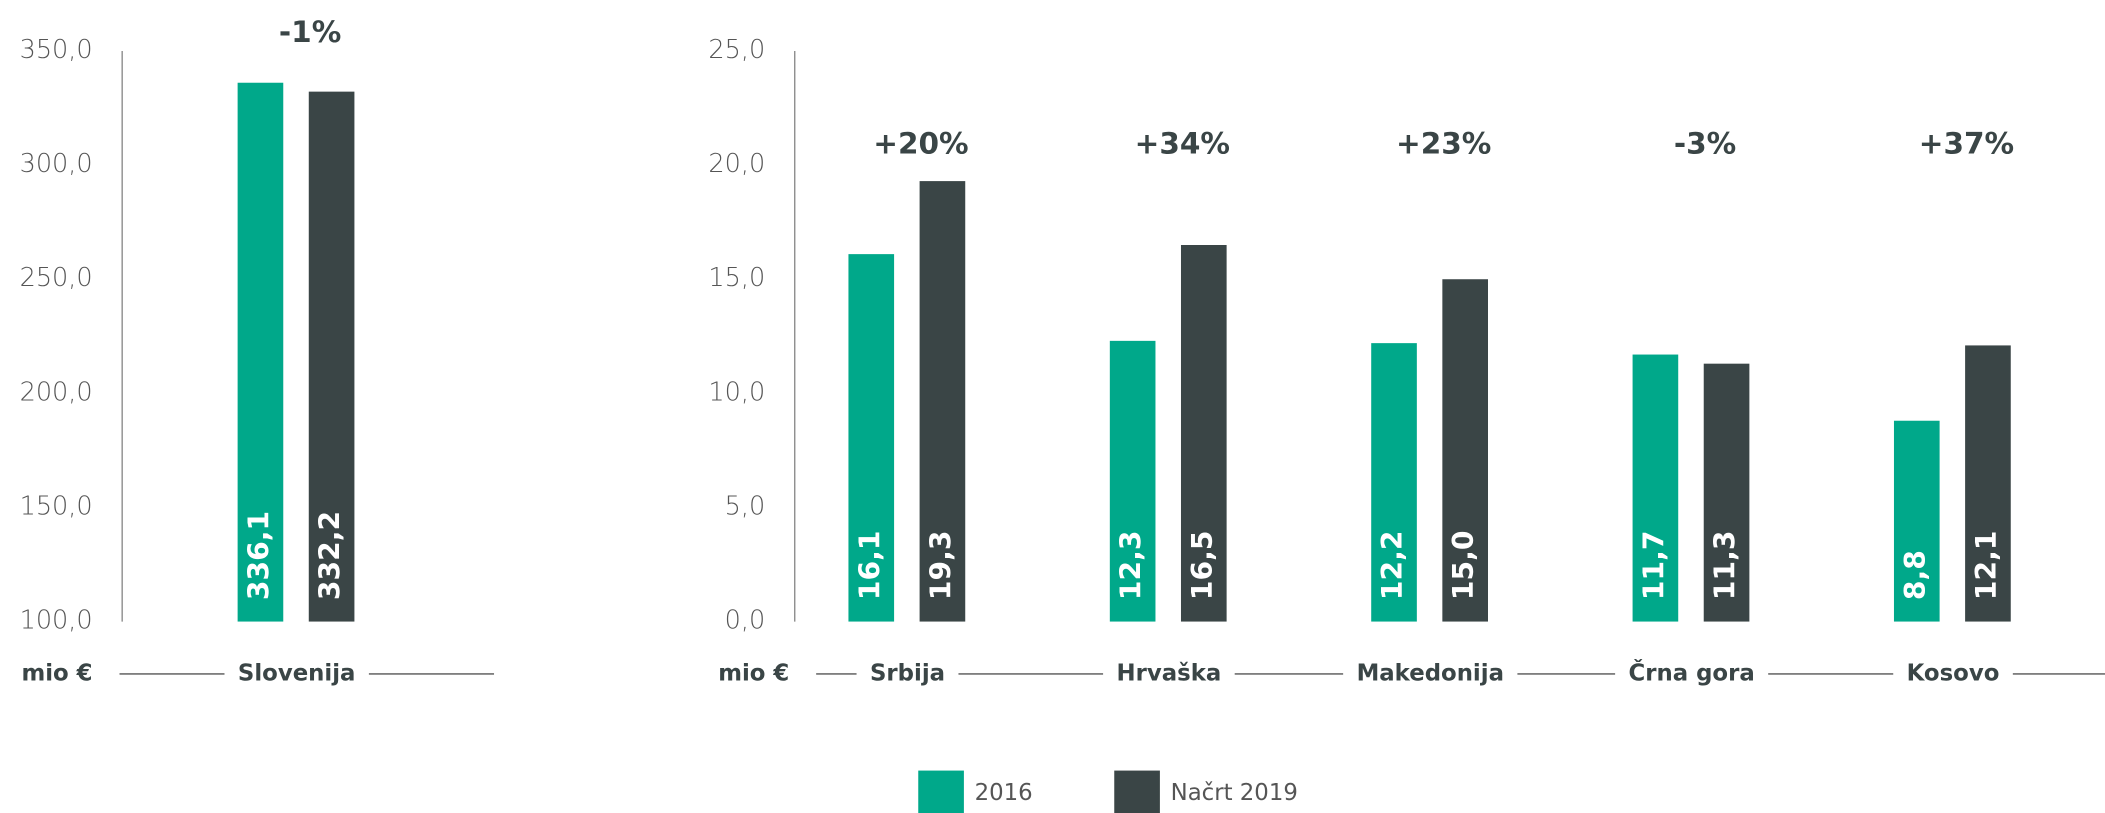  I want to click on y-tick-label: 20,0, so click(736, 164).